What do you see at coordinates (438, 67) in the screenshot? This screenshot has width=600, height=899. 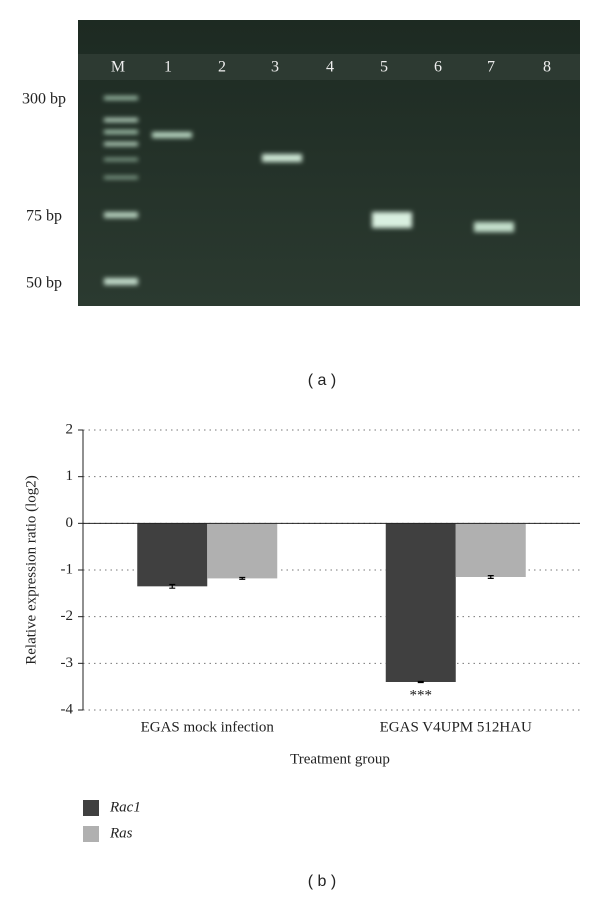 I see `lane-label: 6` at bounding box center [438, 67].